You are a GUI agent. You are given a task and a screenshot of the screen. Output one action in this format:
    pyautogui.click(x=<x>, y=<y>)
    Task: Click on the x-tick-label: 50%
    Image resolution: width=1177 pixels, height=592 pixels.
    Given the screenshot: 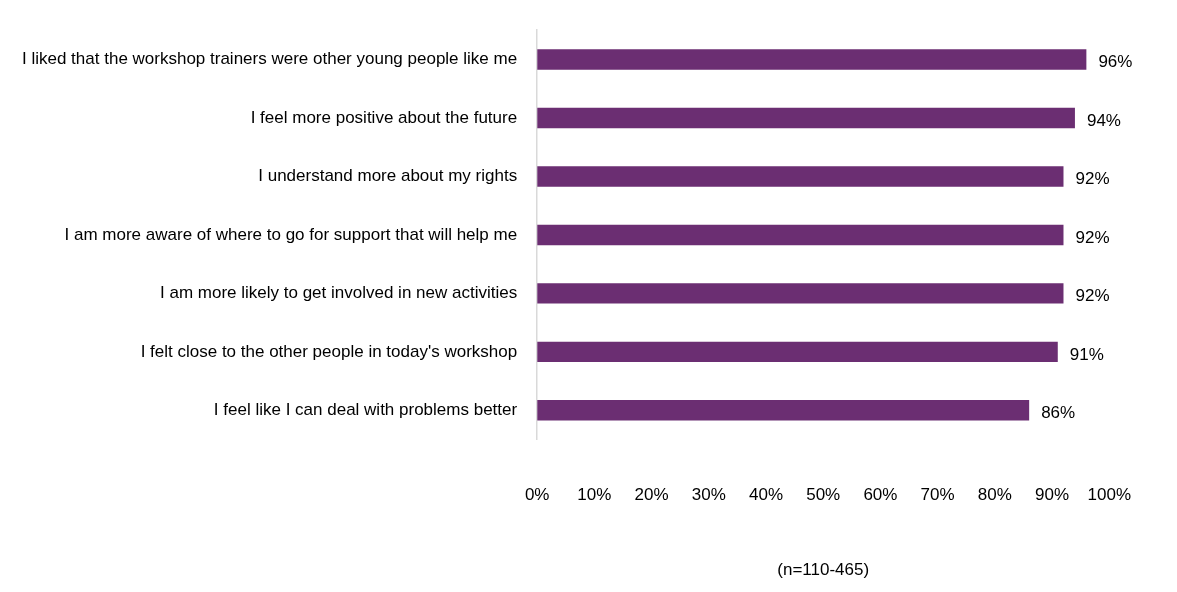 What is the action you would take?
    pyautogui.click(x=823, y=495)
    